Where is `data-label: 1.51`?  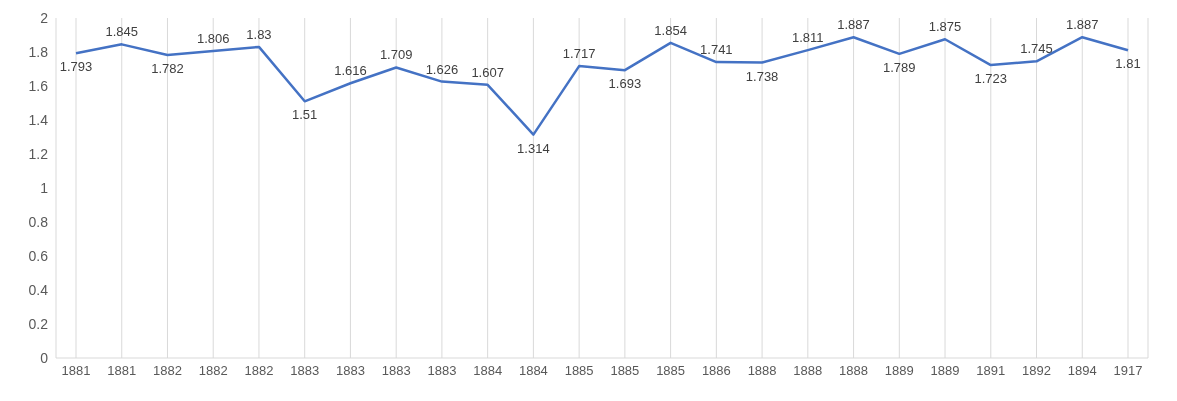
data-label: 1.51 is located at coordinates (305, 115).